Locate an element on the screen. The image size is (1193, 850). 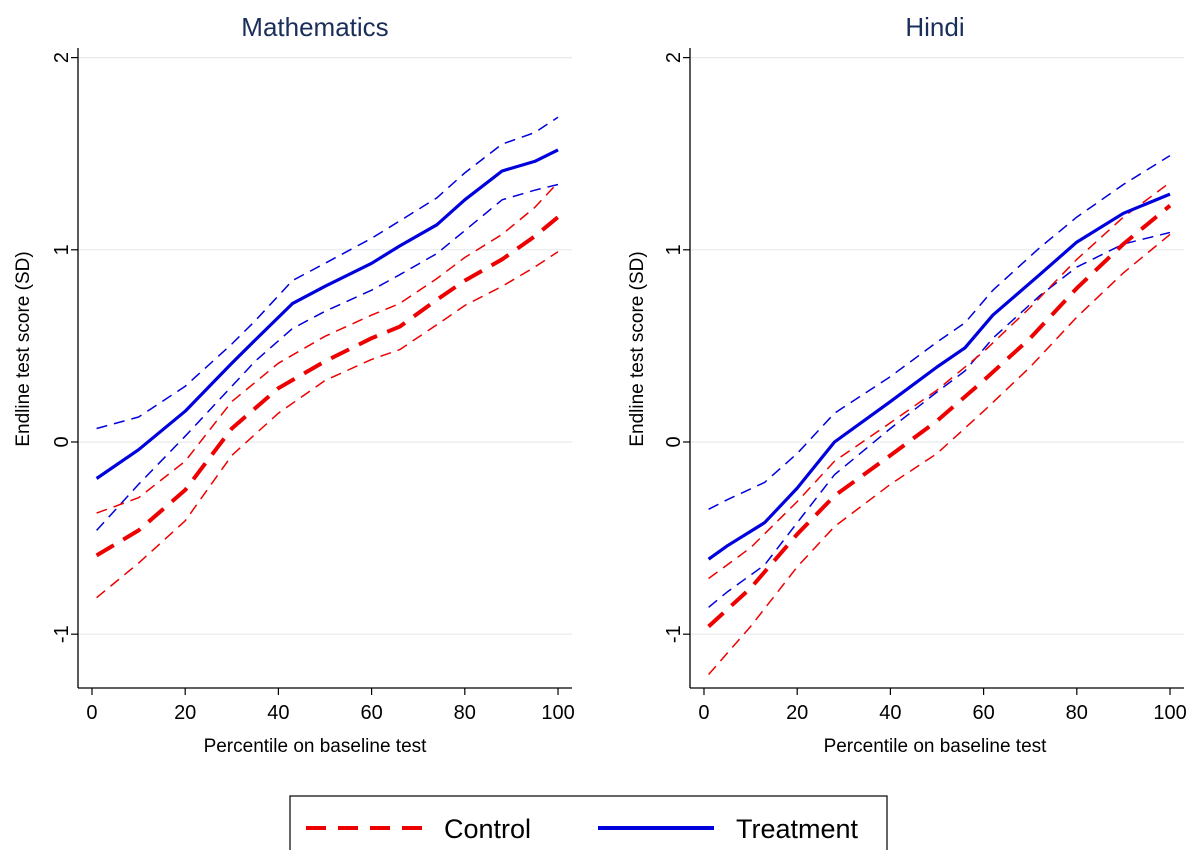
chart-title: Mathematics is located at coordinates (314, 27).